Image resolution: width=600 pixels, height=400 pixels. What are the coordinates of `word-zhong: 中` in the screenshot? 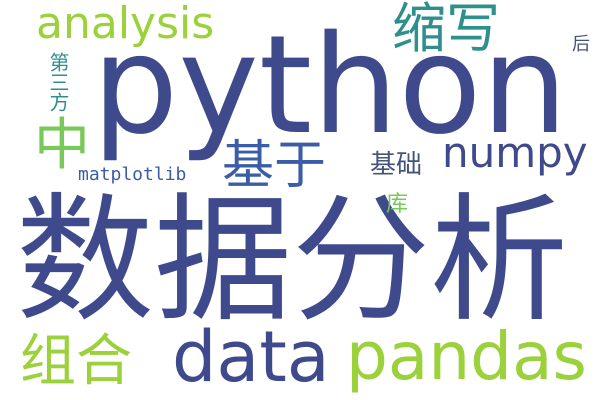 It's located at (62, 145).